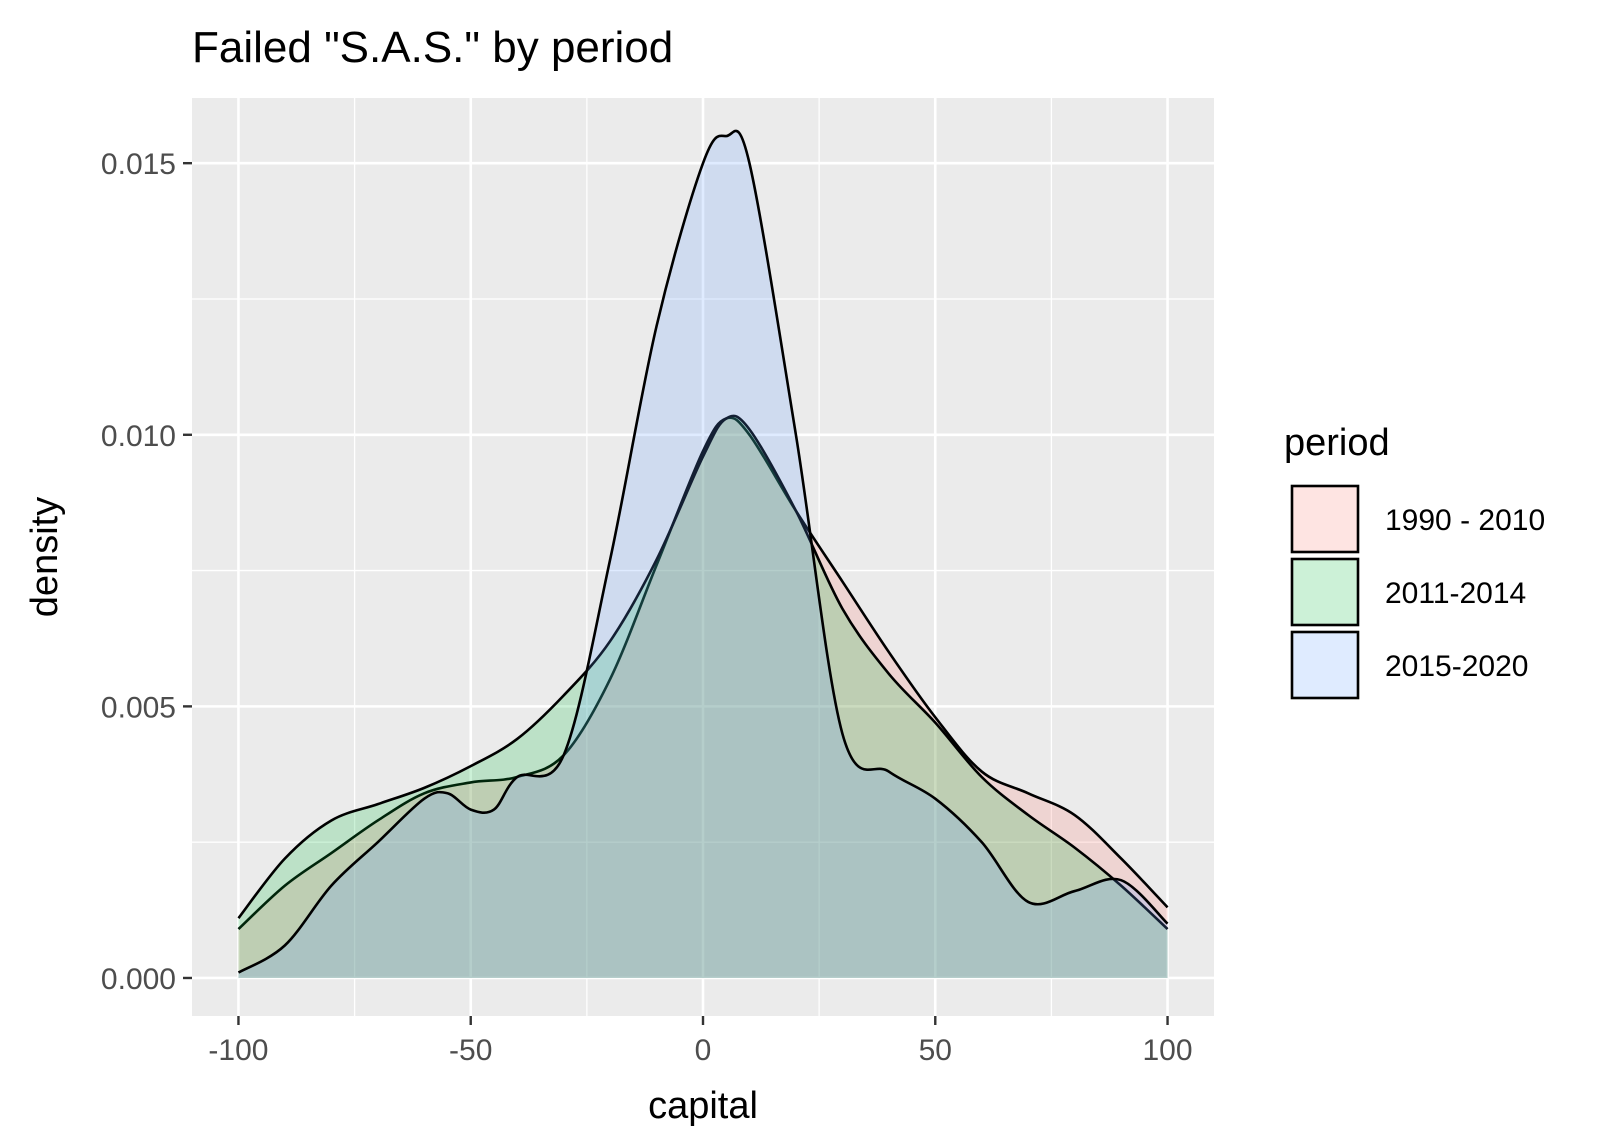  What do you see at coordinates (1465, 520) in the screenshot?
I see `legend-label: 1990 - 2010` at bounding box center [1465, 520].